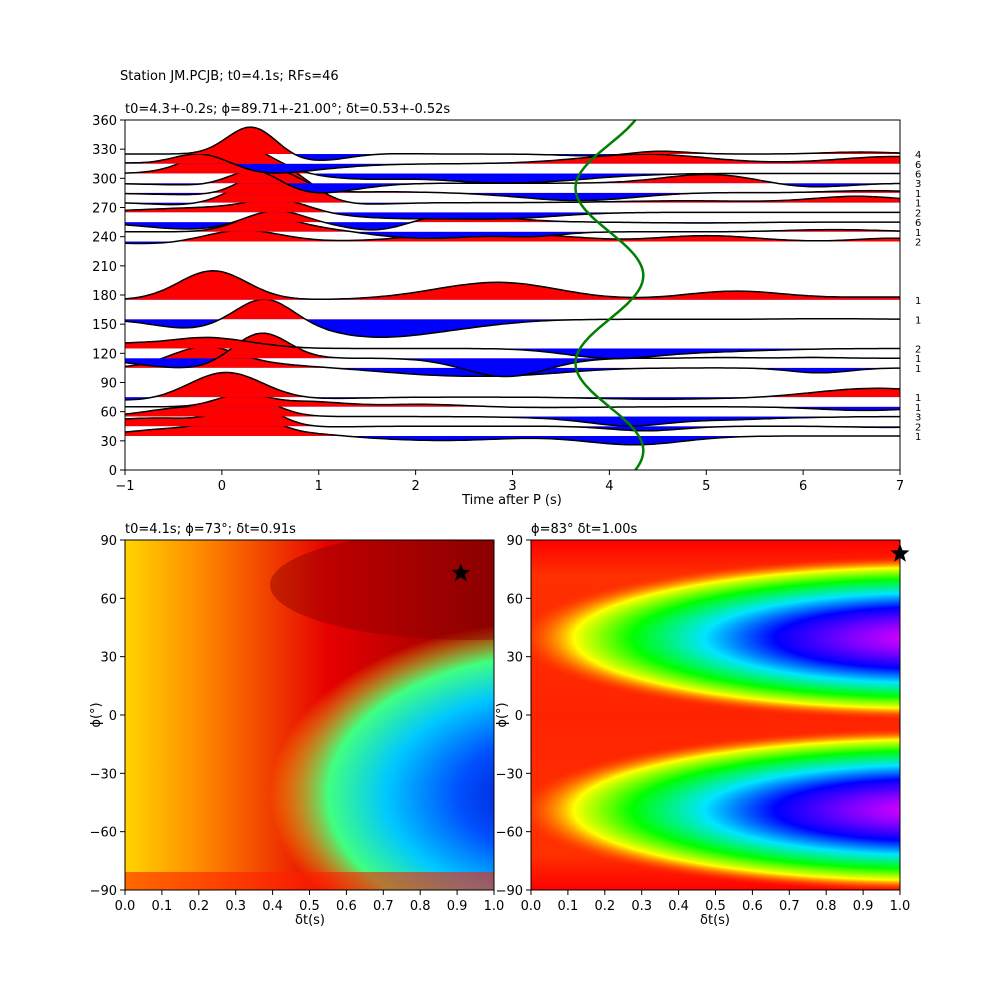  Describe the element at coordinates (609, 486) in the screenshot. I see `x-tick-label: 4` at that location.